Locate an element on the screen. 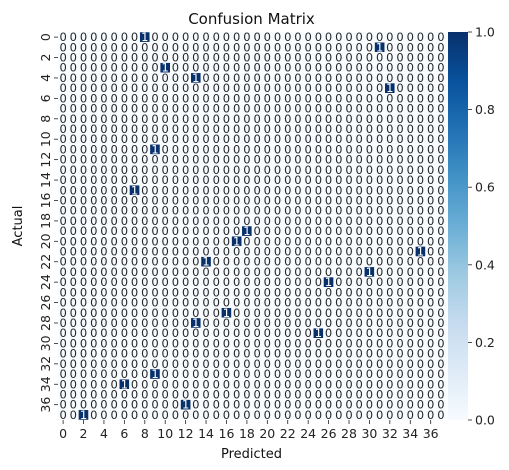  colorbar-tick-label: 1.0 is located at coordinates (485, 32).